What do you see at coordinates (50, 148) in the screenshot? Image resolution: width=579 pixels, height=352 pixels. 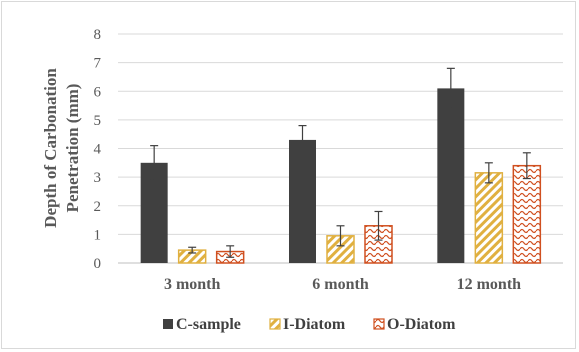 I see `y-axis-title-line-1: Depth of Carbonation` at bounding box center [50, 148].